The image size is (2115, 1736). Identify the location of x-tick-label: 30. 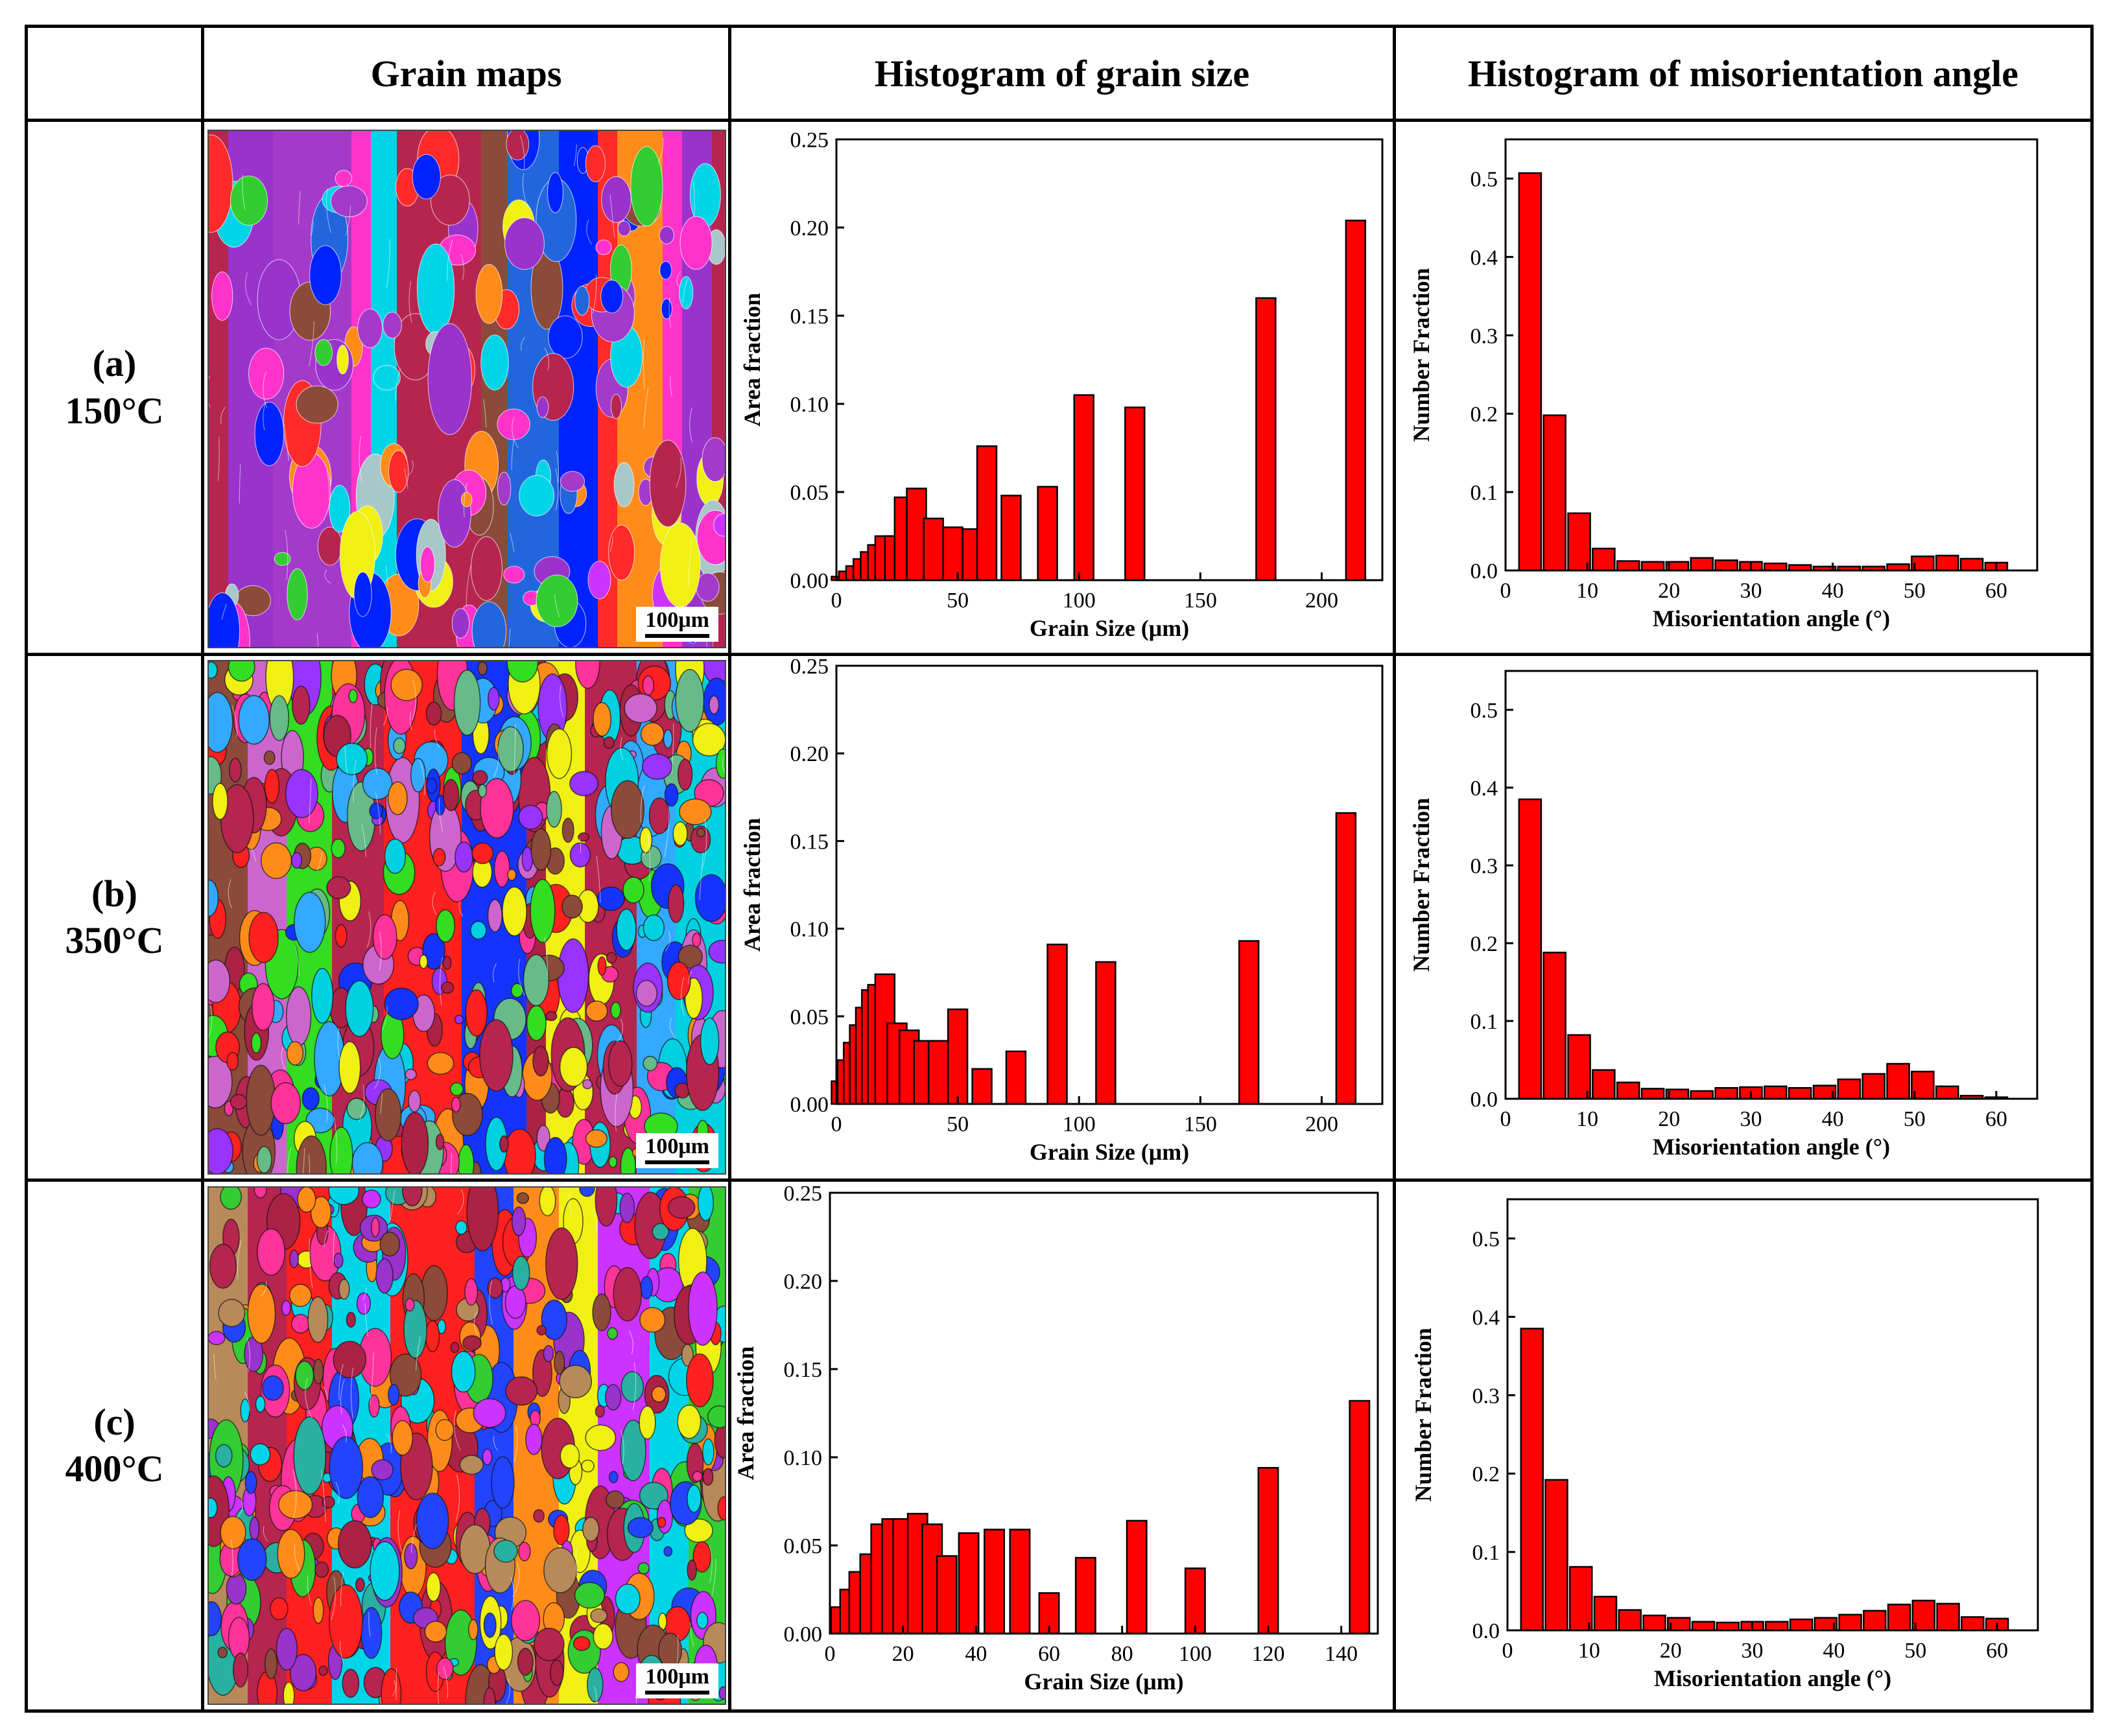
(1751, 591).